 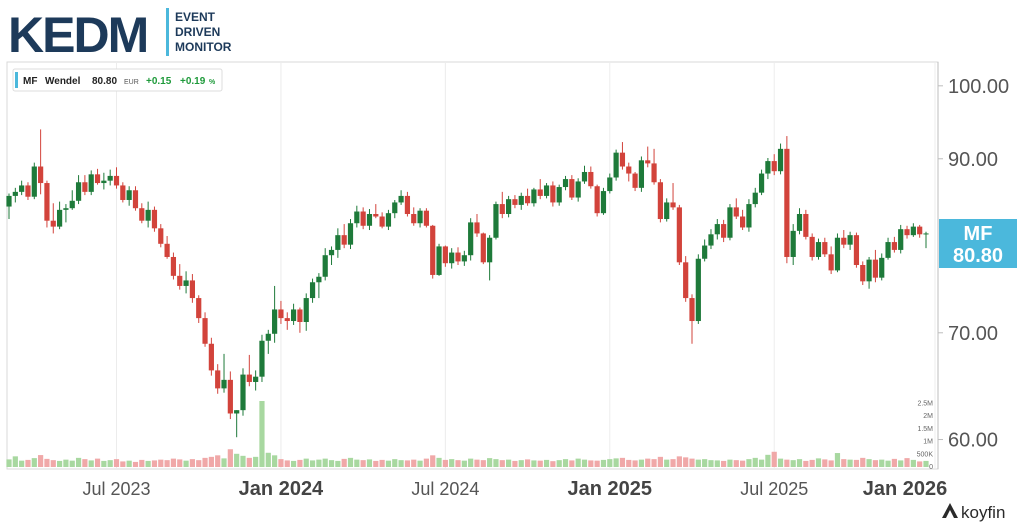 I want to click on ticker-legend: MF Wendel 80.80 EUR +0.15 +0.19 %, so click(x=117, y=80).